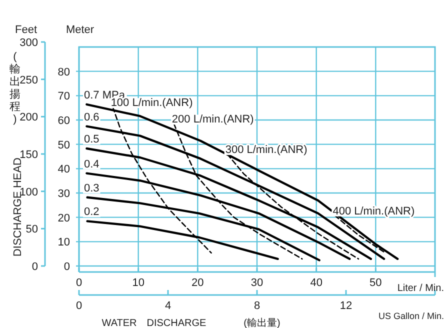 Image resolution: width=446 pixels, height=328 pixels. Describe the element at coordinates (257, 306) in the screenshot. I see `x2-tick-label: 8` at that location.